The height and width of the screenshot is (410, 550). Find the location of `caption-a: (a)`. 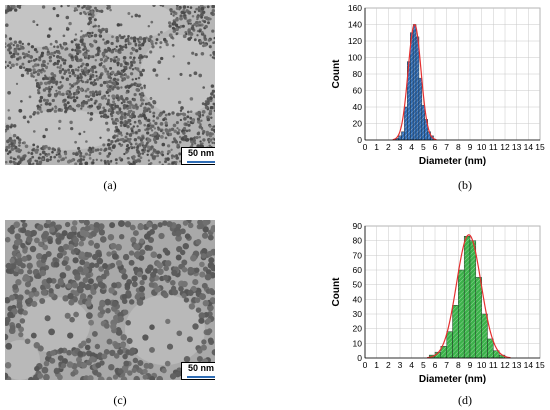

caption-a: (a) is located at coordinates (110, 185).